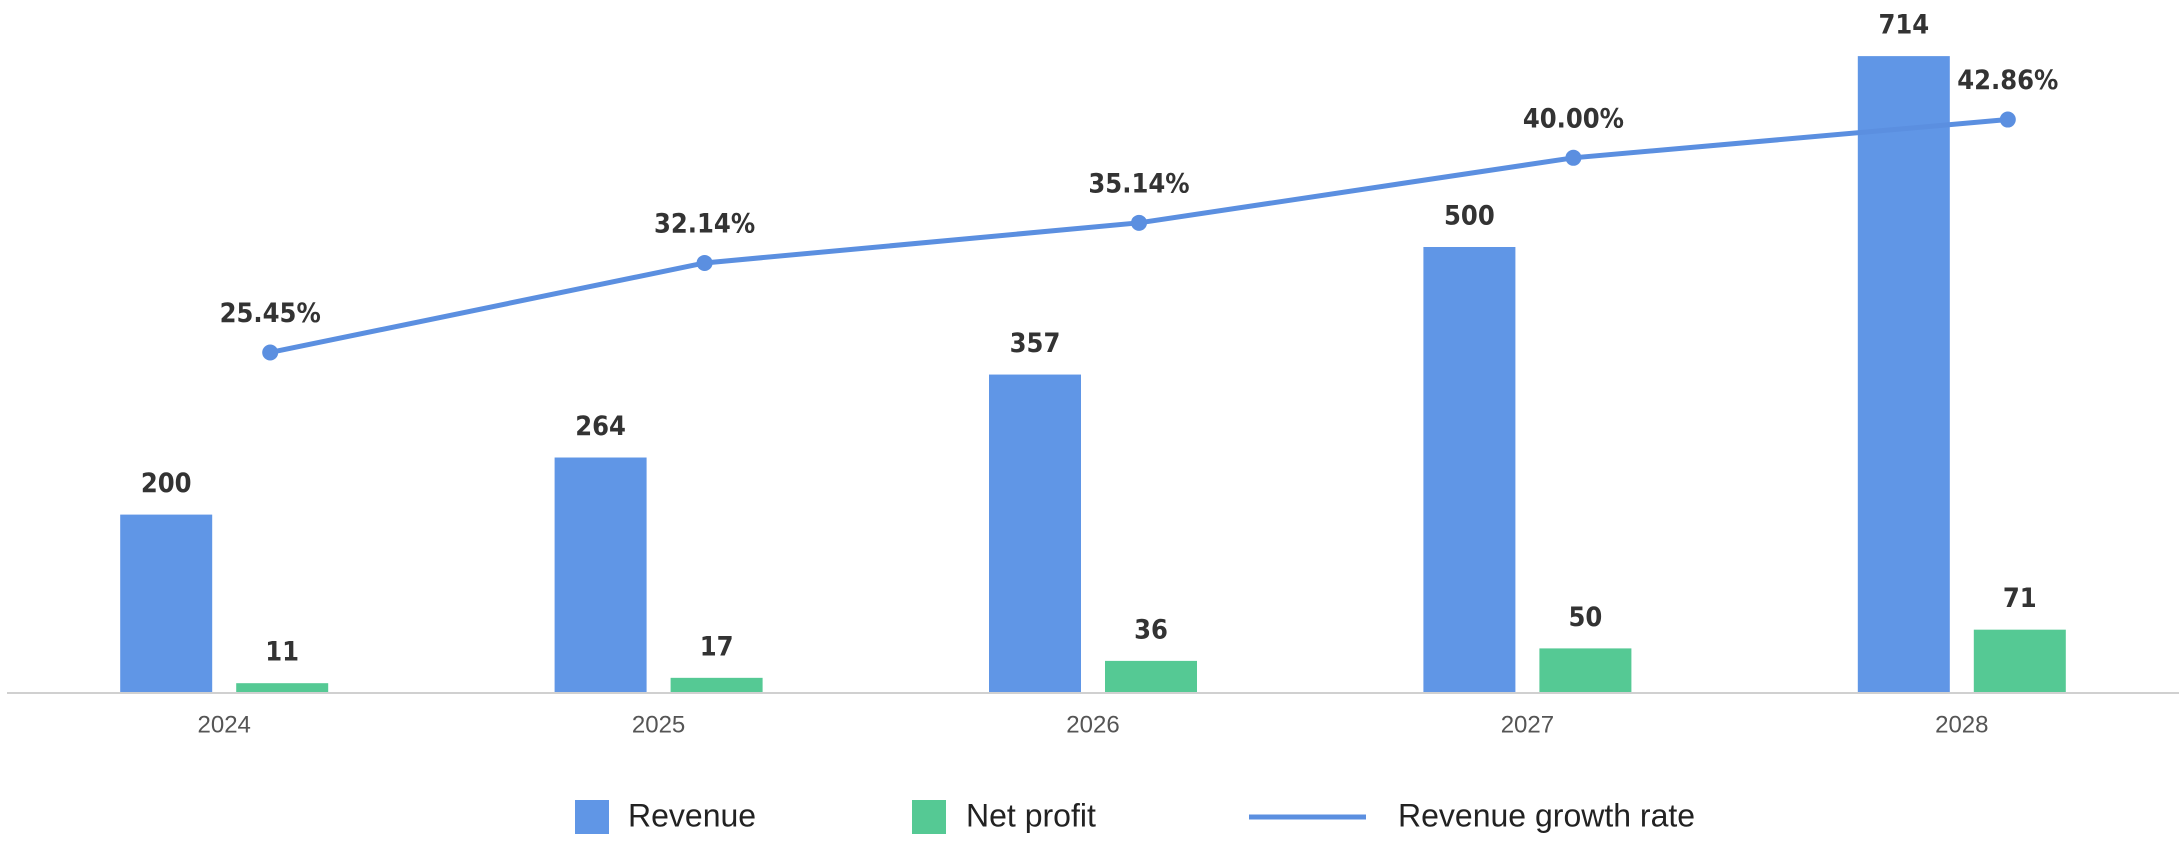  Describe the element at coordinates (1092, 724) in the screenshot. I see `x-tick-label: 2026` at that location.